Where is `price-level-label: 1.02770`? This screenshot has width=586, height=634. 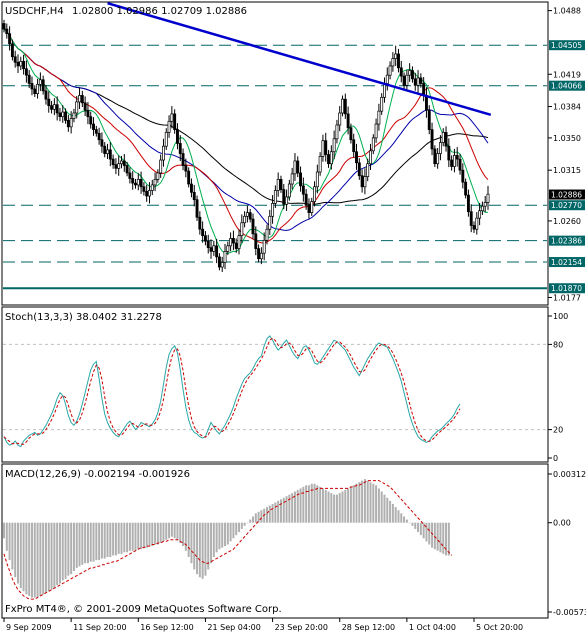
price-level-label: 1.02770 is located at coordinates (566, 205).